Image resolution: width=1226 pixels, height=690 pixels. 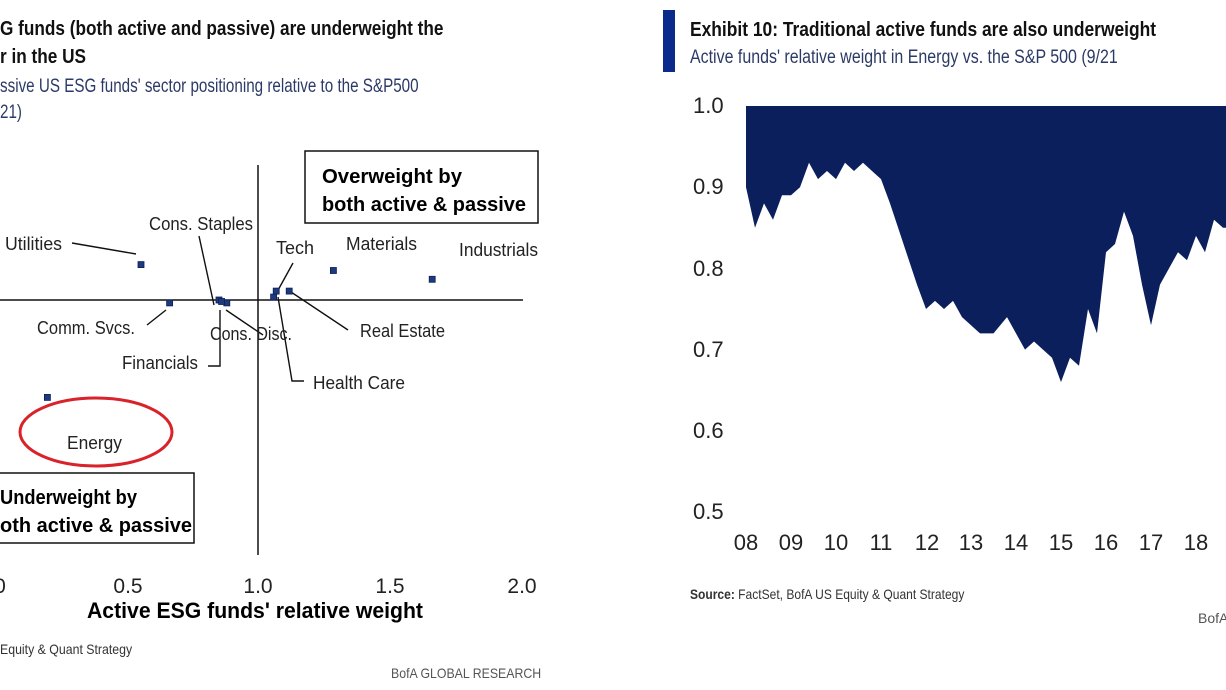 What do you see at coordinates (96, 526) in the screenshot?
I see `underweight-box-line2: oth active & passive` at bounding box center [96, 526].